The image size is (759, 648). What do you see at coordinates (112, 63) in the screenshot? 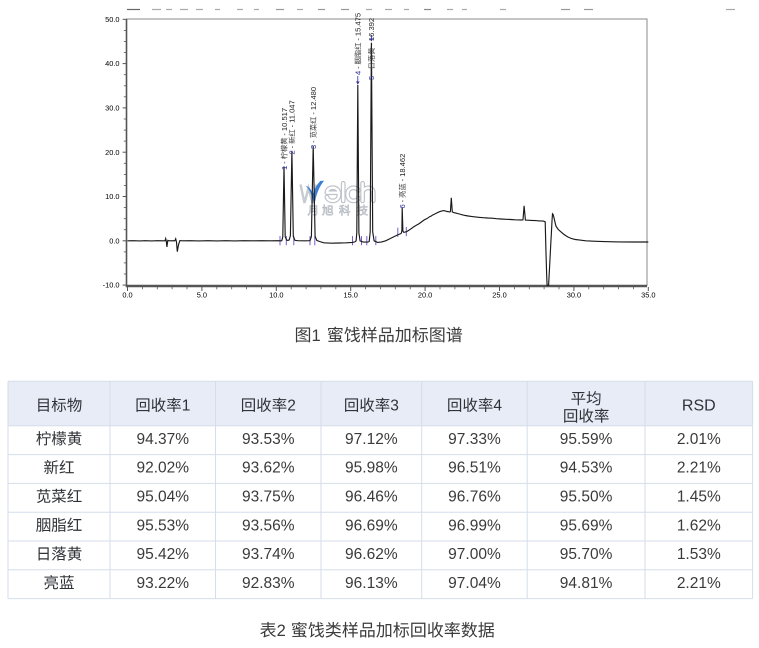
I see `svg-text: 40.0` at bounding box center [112, 63].